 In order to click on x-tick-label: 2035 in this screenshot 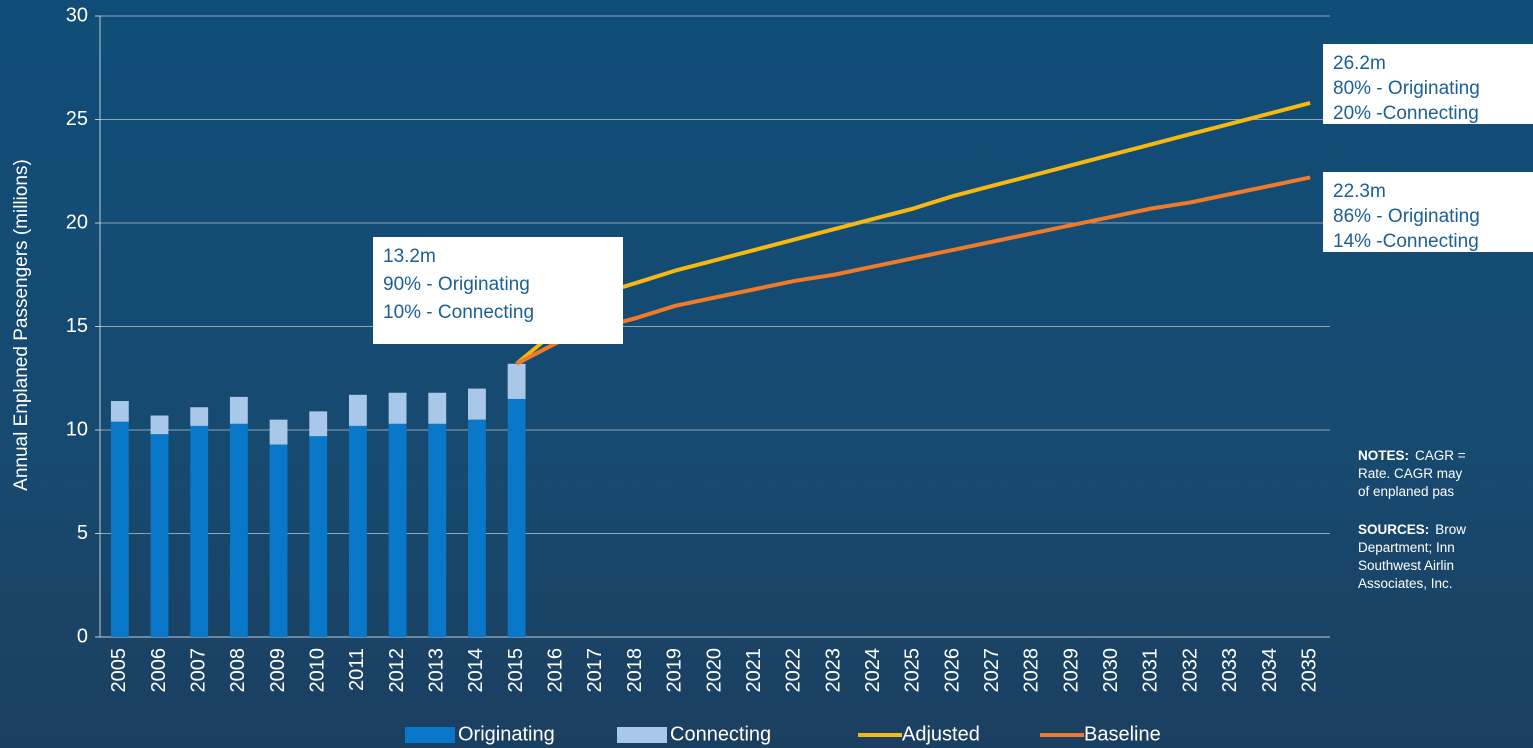, I will do `click(1309, 670)`.